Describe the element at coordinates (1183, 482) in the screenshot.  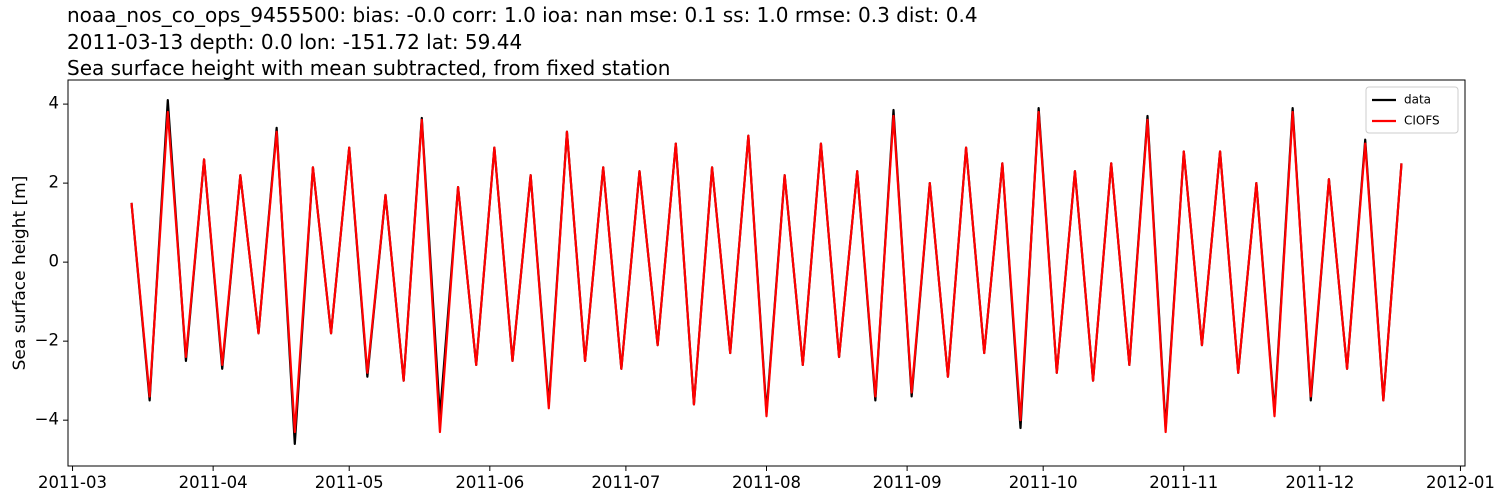
I see `x-tick-label: 2011-11` at that location.